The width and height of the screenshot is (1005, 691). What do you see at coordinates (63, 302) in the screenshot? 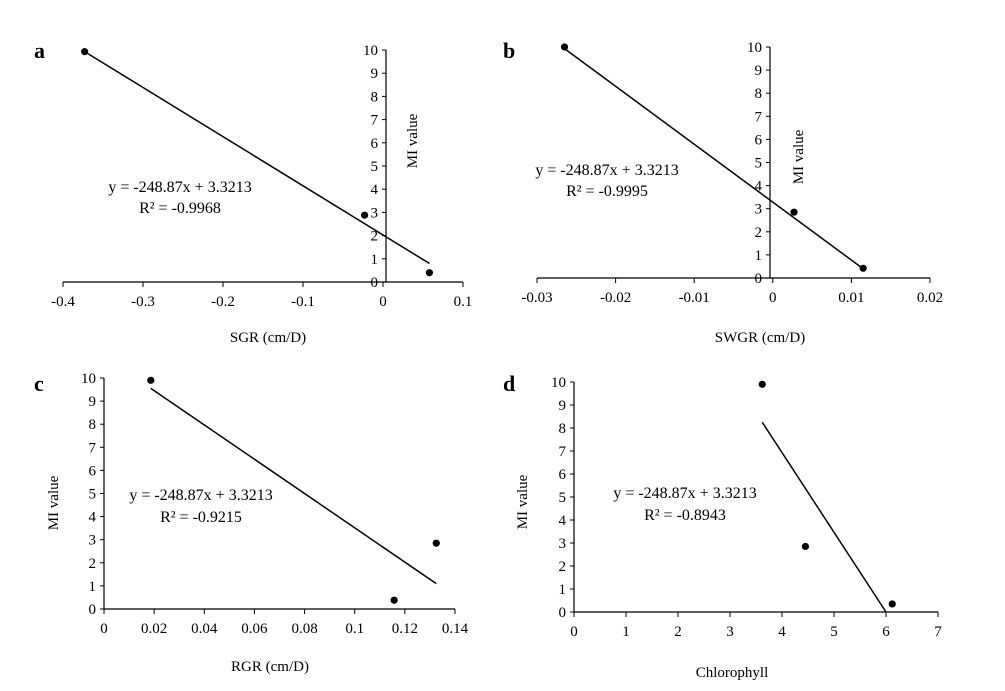
I see `x-tick-label: -0.4` at bounding box center [63, 302].